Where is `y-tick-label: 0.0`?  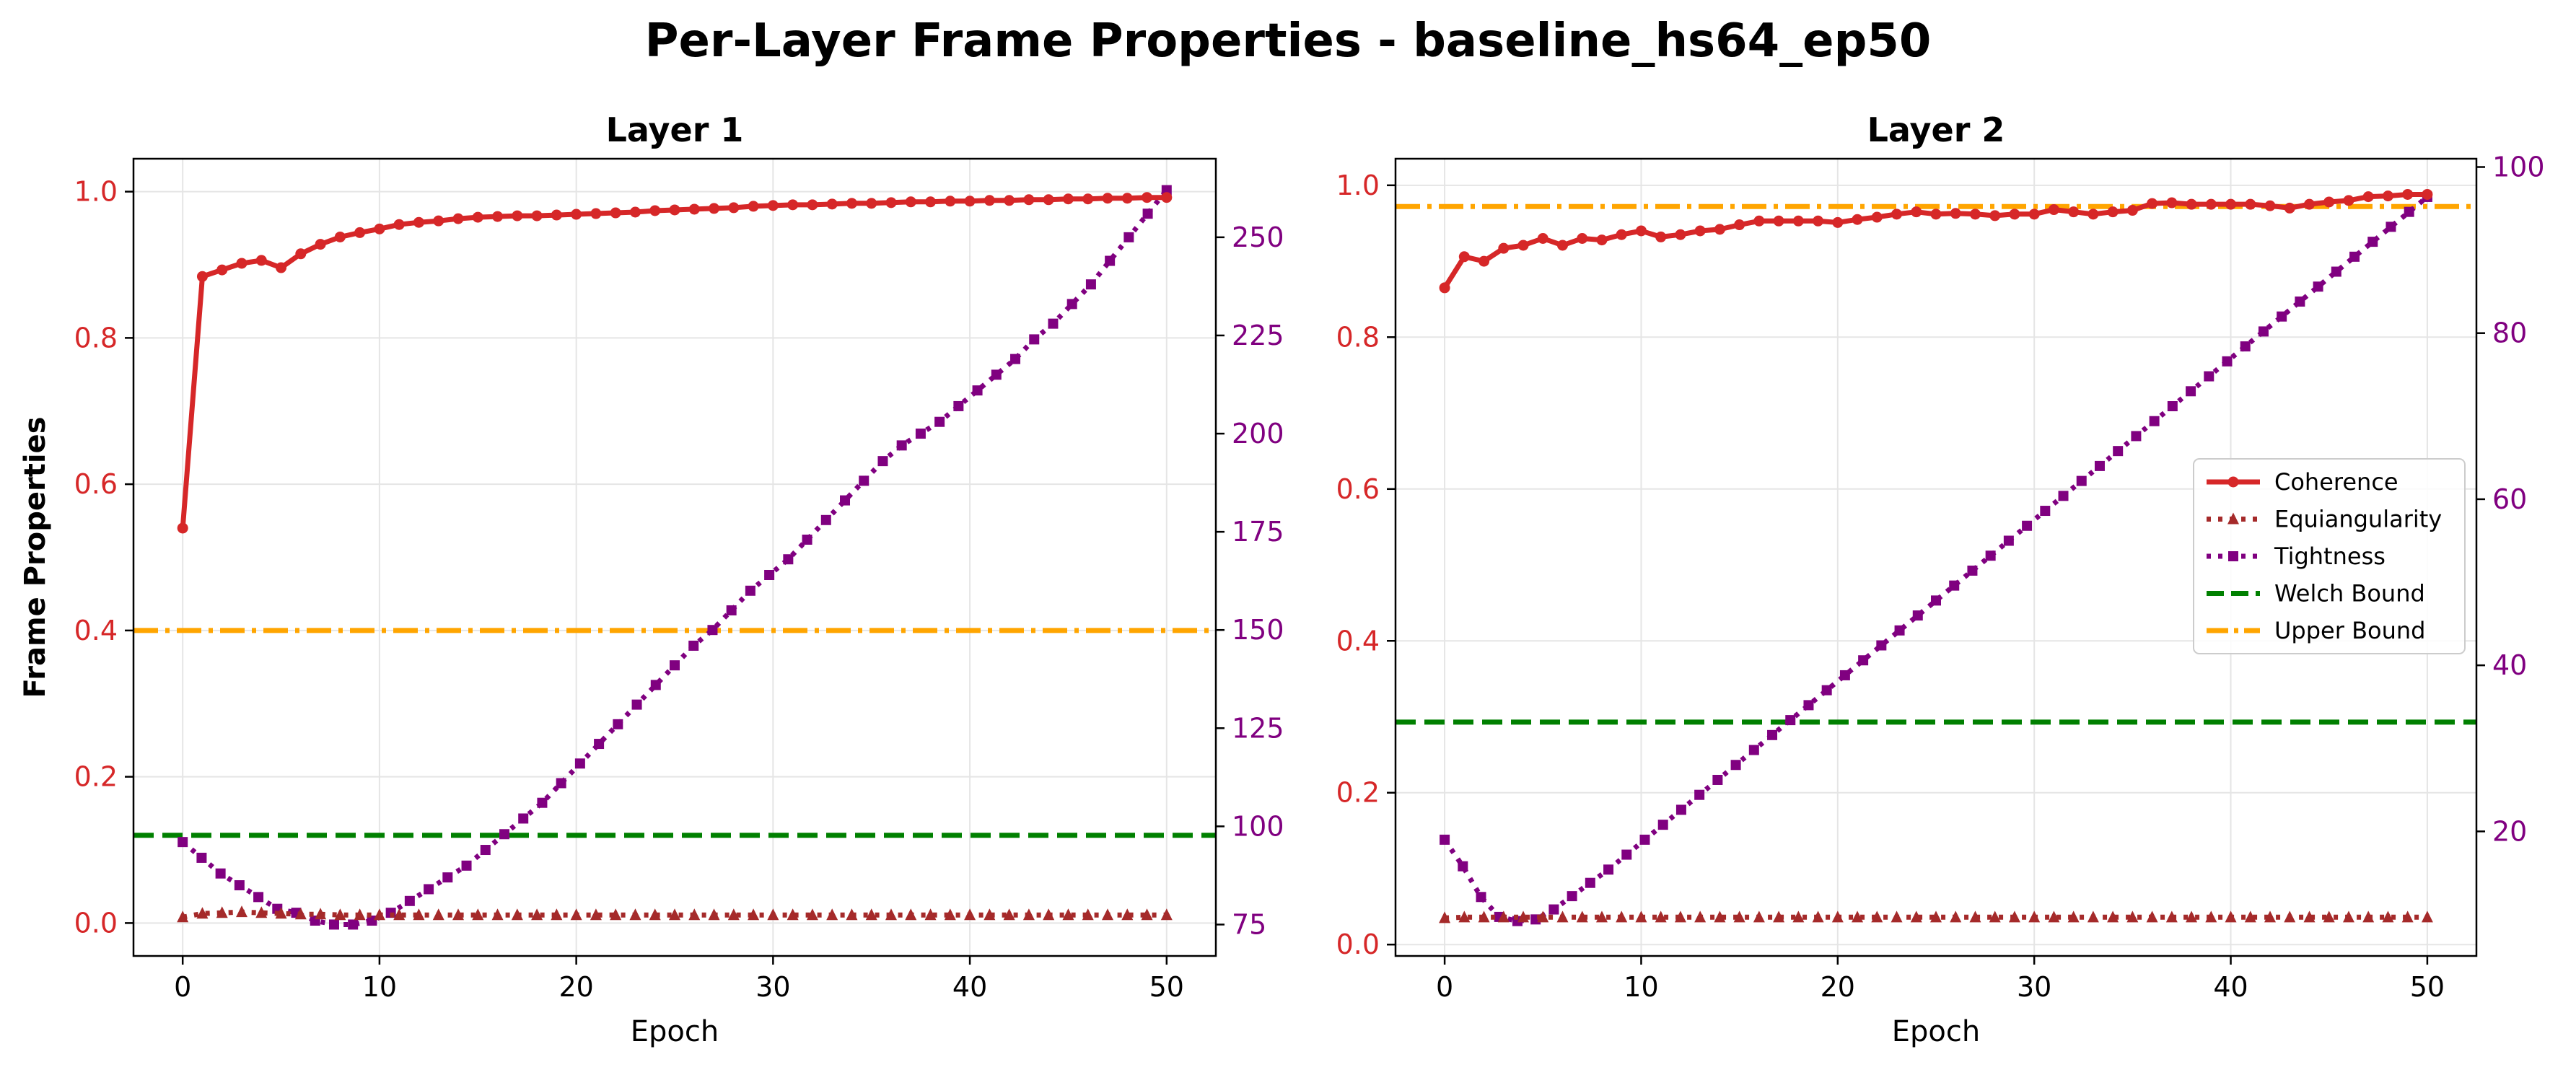
y-tick-label: 0.0 is located at coordinates (1358, 945).